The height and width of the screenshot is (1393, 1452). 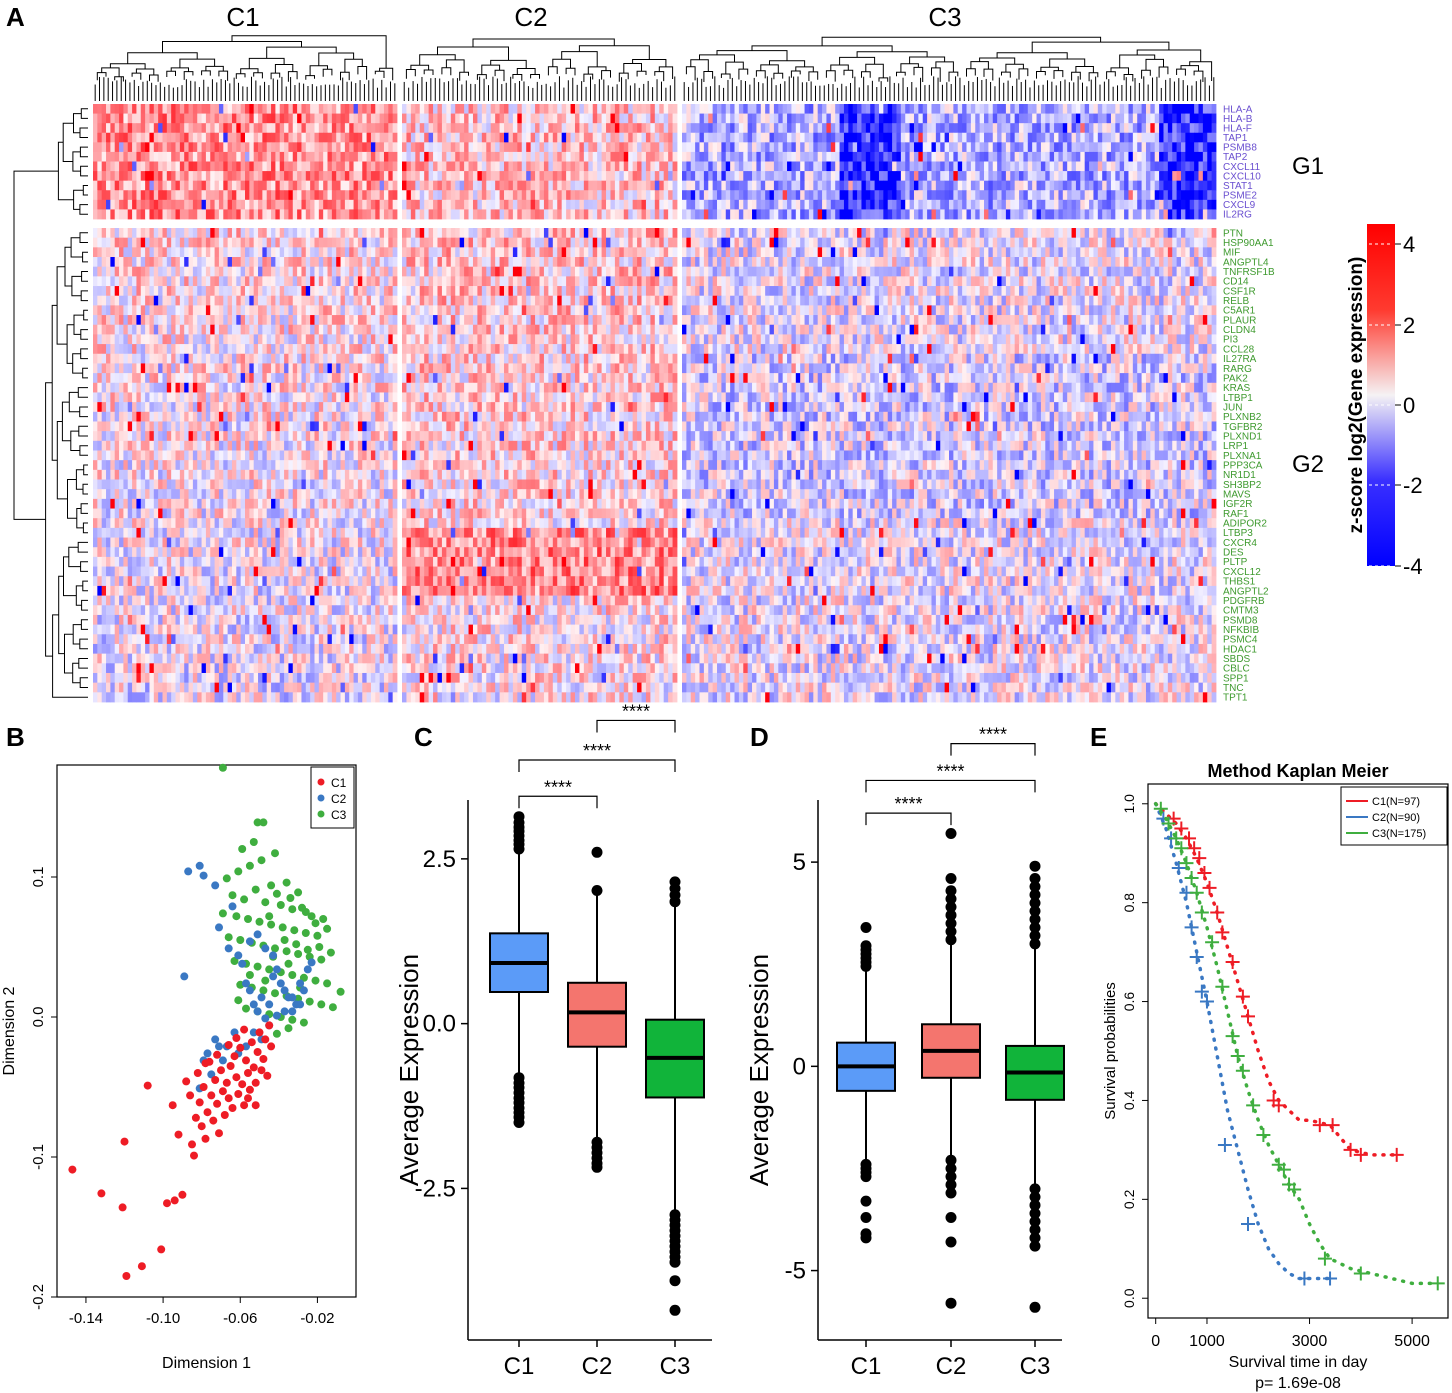 I want to click on row-dendro-merge, so click(x=84, y=508).